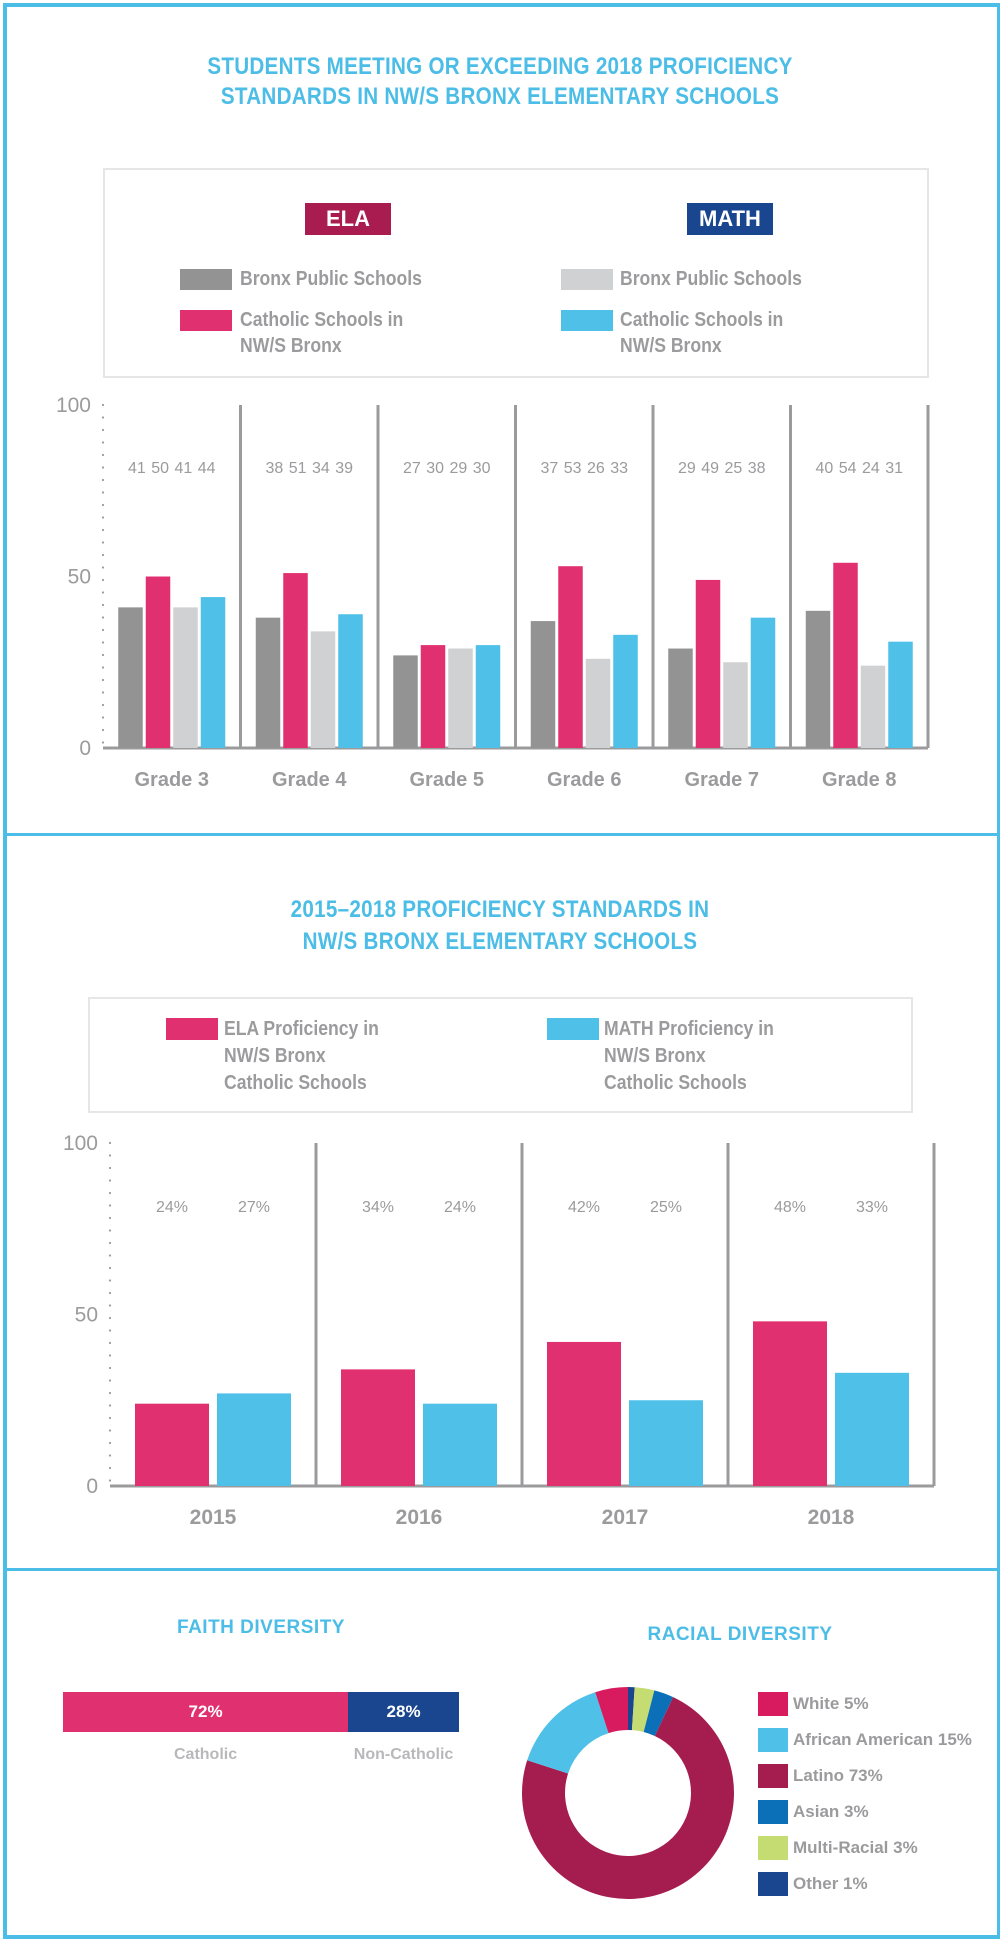 This screenshot has width=1000, height=1942. What do you see at coordinates (830, 1883) in the screenshot?
I see `legend-label-other: Other 1%` at bounding box center [830, 1883].